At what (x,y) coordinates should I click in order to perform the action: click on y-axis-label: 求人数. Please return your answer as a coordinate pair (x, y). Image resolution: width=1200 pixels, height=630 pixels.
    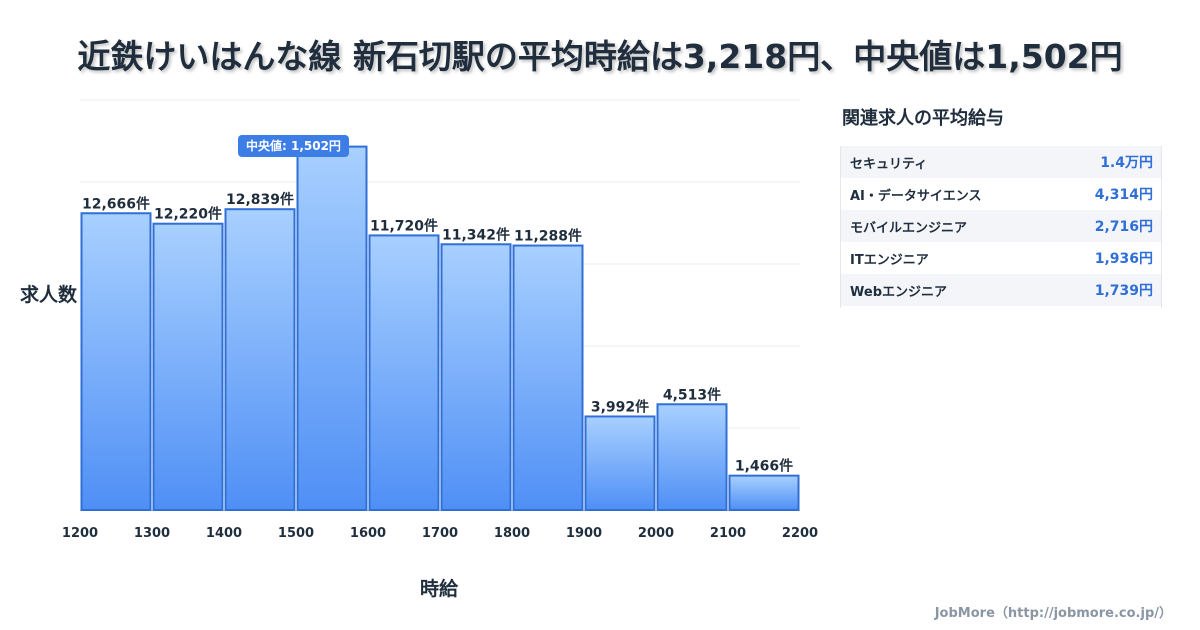
    Looking at the image, I should click on (49, 295).